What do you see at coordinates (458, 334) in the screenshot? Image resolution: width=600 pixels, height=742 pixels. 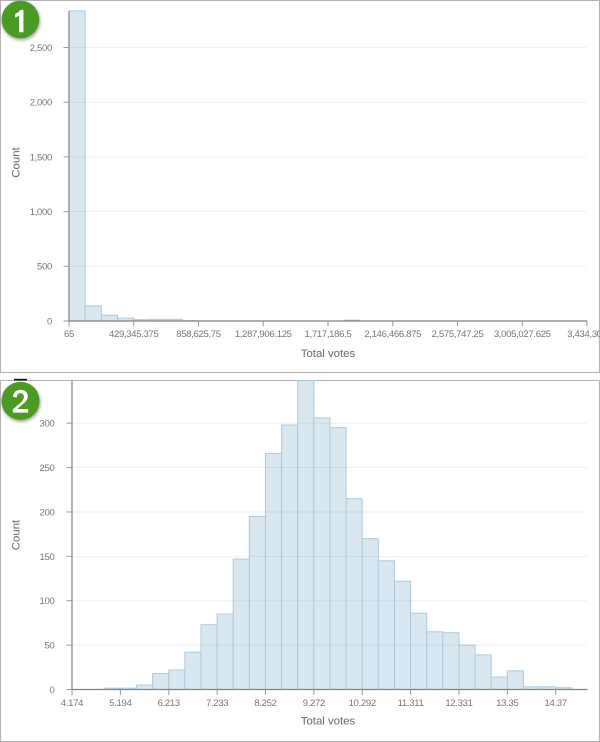 I see `svg-text: 2,575,747.25` at bounding box center [458, 334].